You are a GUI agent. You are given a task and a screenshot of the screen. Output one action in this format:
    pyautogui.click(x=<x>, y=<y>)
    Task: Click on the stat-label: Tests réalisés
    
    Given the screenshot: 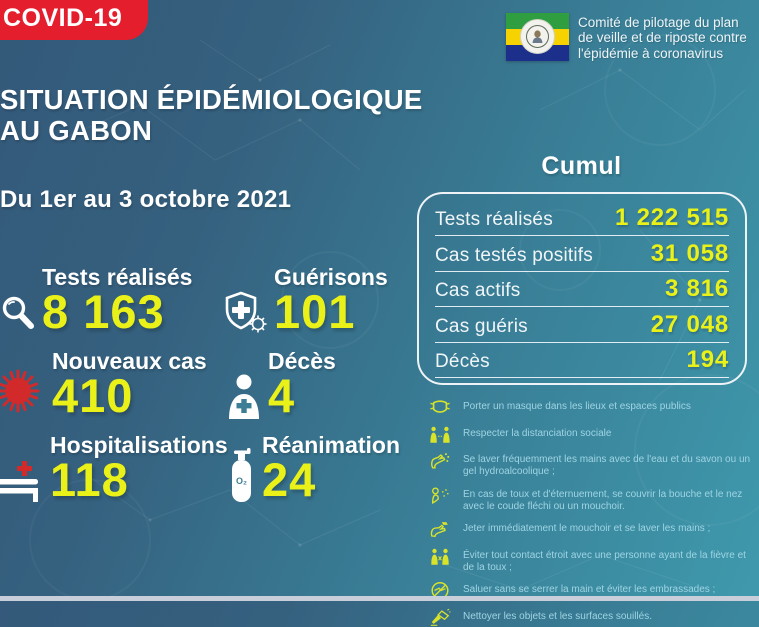 What is the action you would take?
    pyautogui.click(x=117, y=277)
    